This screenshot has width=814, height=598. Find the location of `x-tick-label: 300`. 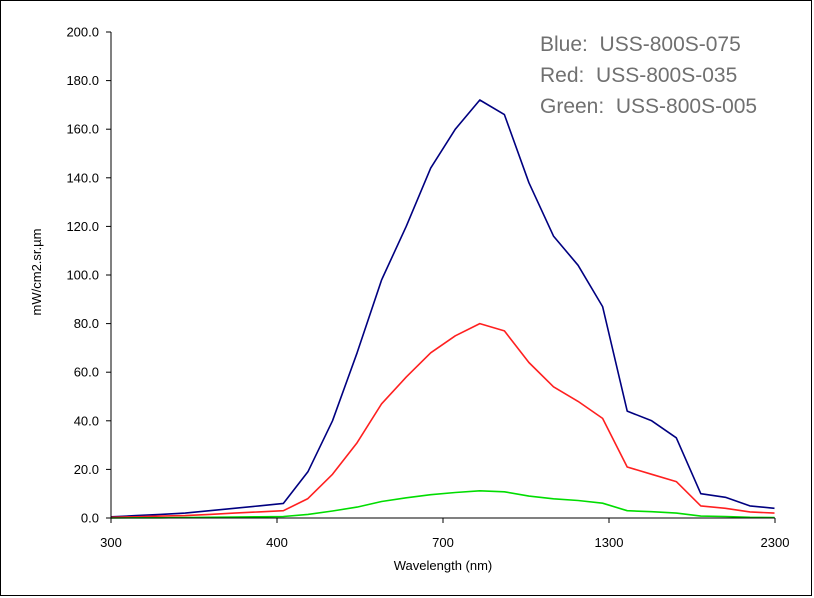

x-tick-label: 300 is located at coordinates (111, 542).